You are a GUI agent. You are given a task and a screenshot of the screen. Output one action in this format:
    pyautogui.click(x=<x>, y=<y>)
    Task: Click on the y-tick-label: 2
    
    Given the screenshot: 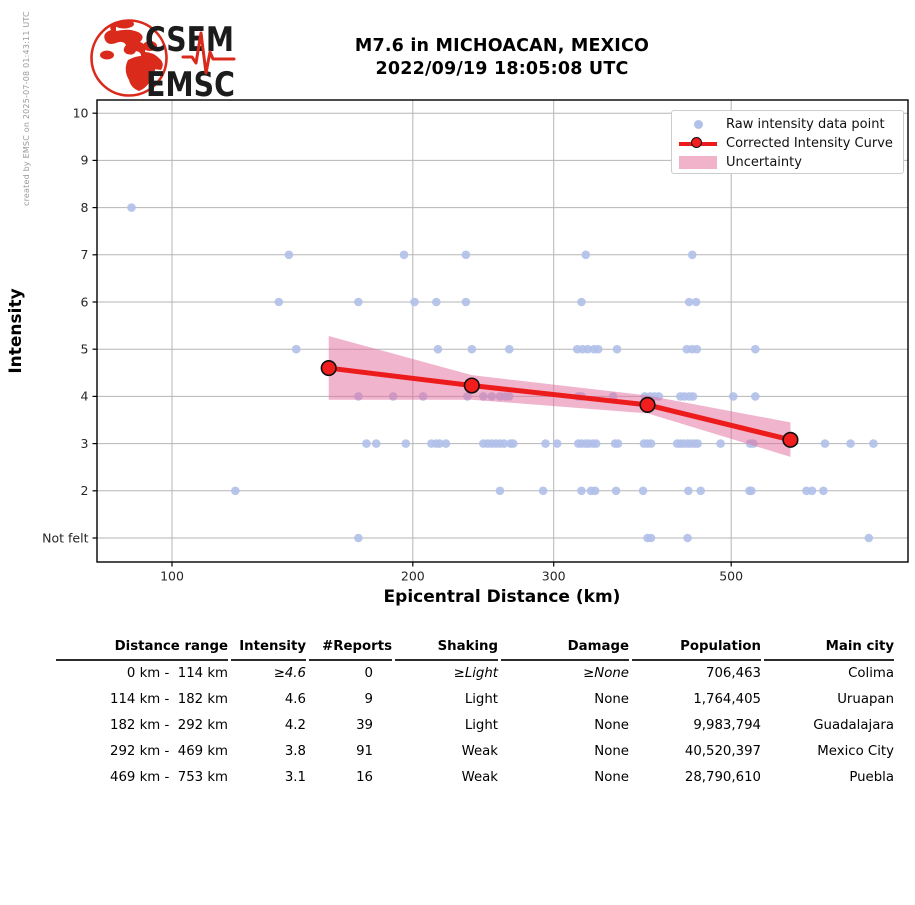 What is the action you would take?
    pyautogui.click(x=85, y=490)
    